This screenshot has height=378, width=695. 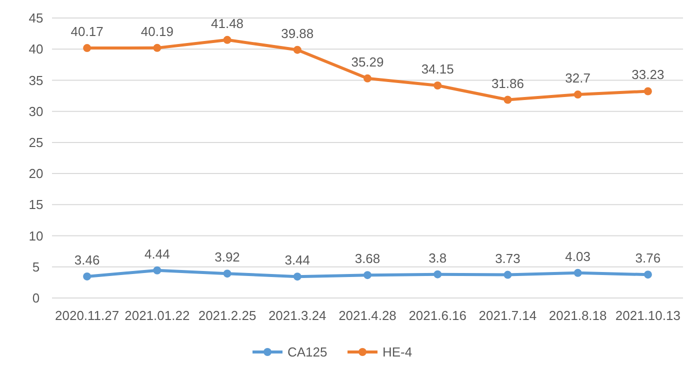 I want to click on data-label: 3.46, so click(x=87, y=260).